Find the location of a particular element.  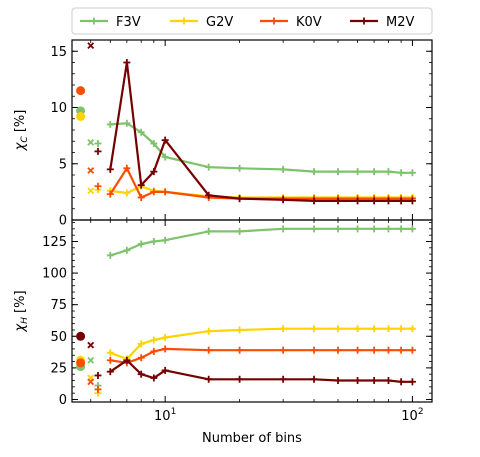

bottom-marker-M2V-plus is located at coordinates (98, 375).